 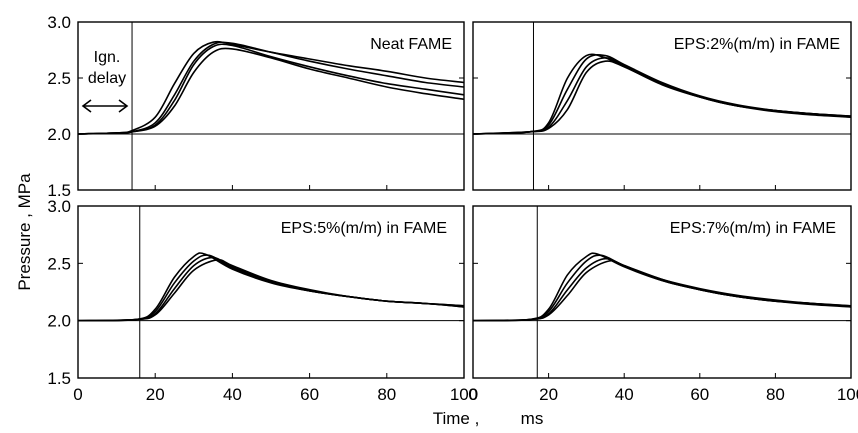 What do you see at coordinates (86, 106) in the screenshot?
I see `arrow-left-head` at bounding box center [86, 106].